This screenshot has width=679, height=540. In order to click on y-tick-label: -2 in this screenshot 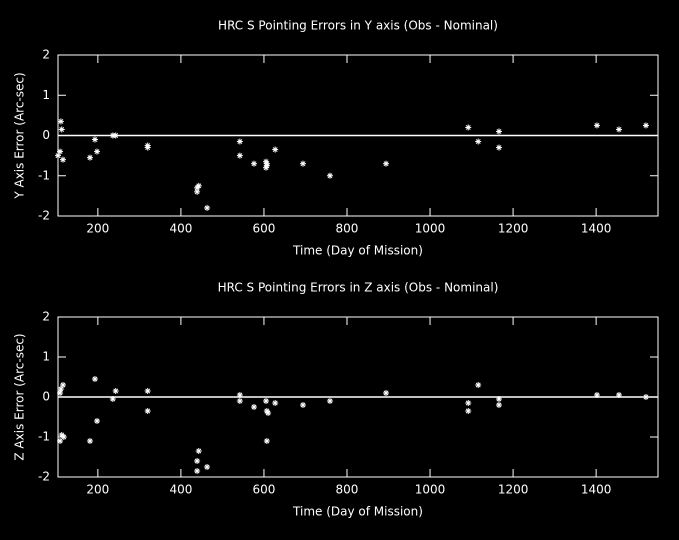, I will do `click(44, 477)`.